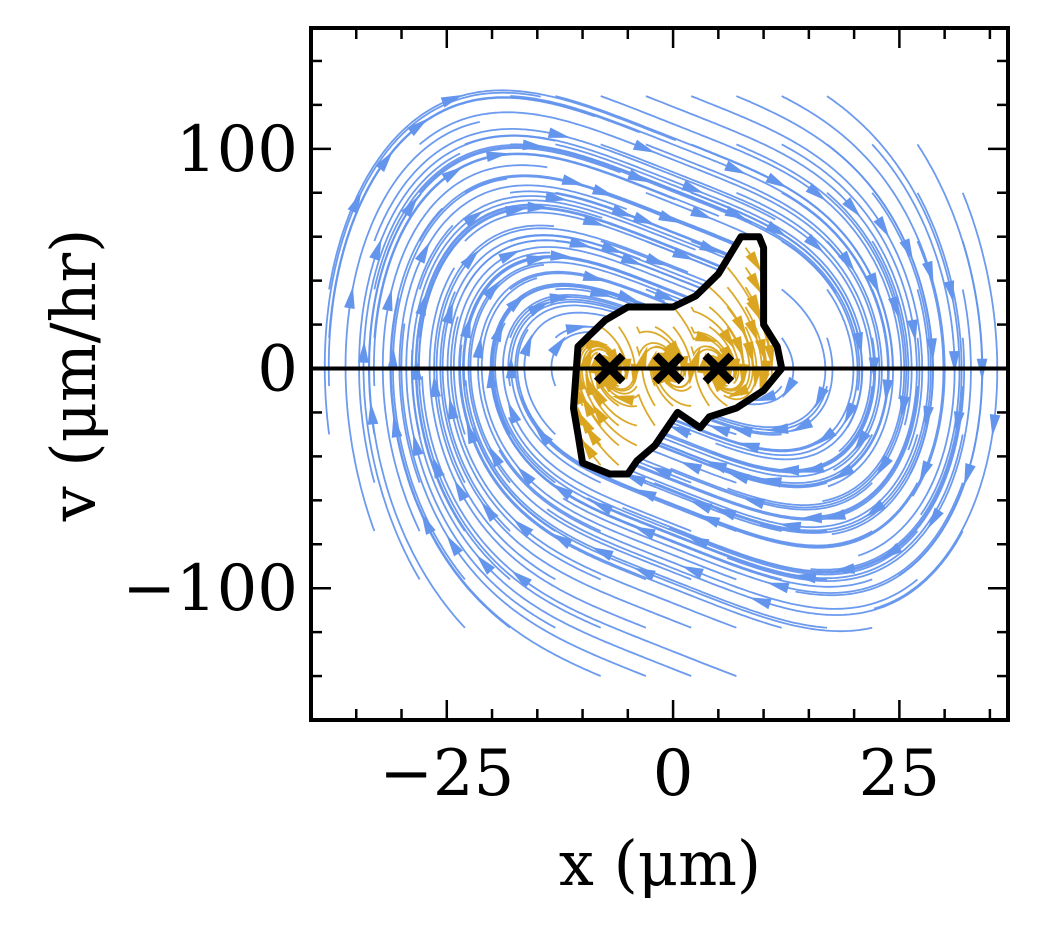  Describe the element at coordinates (660, 863) in the screenshot. I see `x-axis-label: x (μm)` at that location.